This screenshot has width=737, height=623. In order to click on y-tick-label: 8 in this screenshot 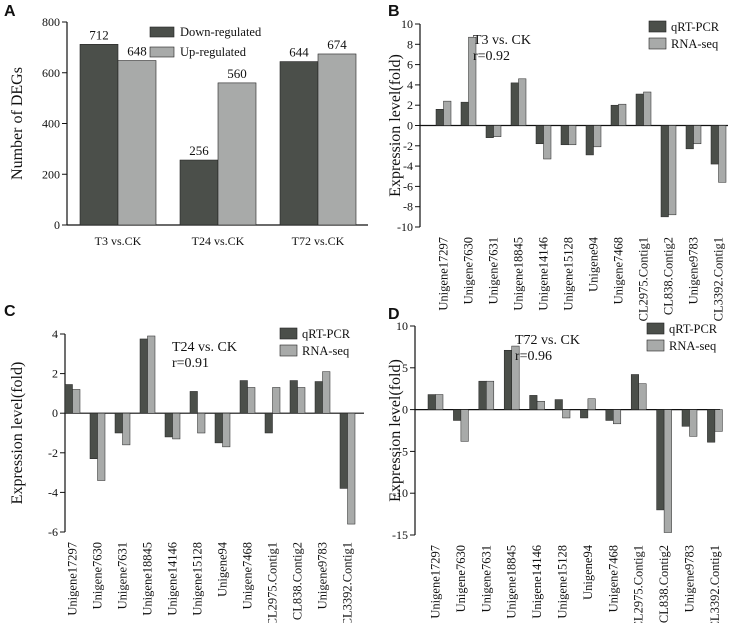, I will do `click(410, 44)`.